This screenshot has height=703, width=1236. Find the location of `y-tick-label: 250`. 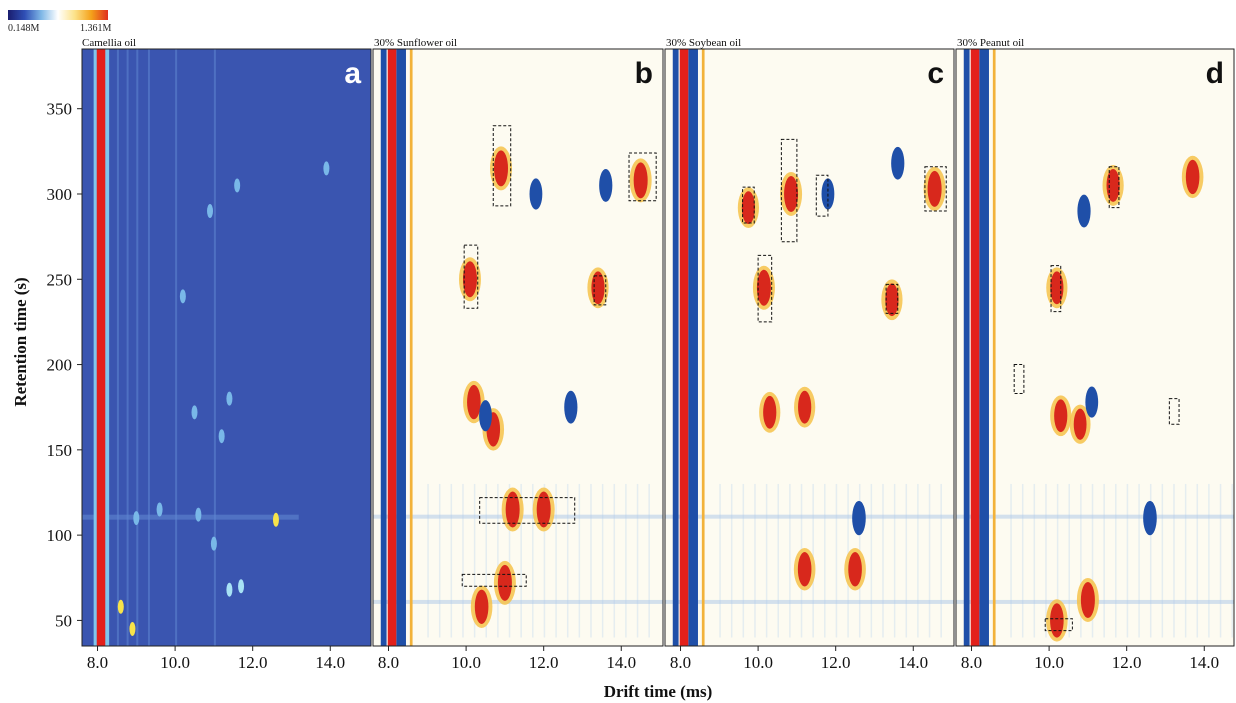

y-tick-label: 250 is located at coordinates (60, 279).